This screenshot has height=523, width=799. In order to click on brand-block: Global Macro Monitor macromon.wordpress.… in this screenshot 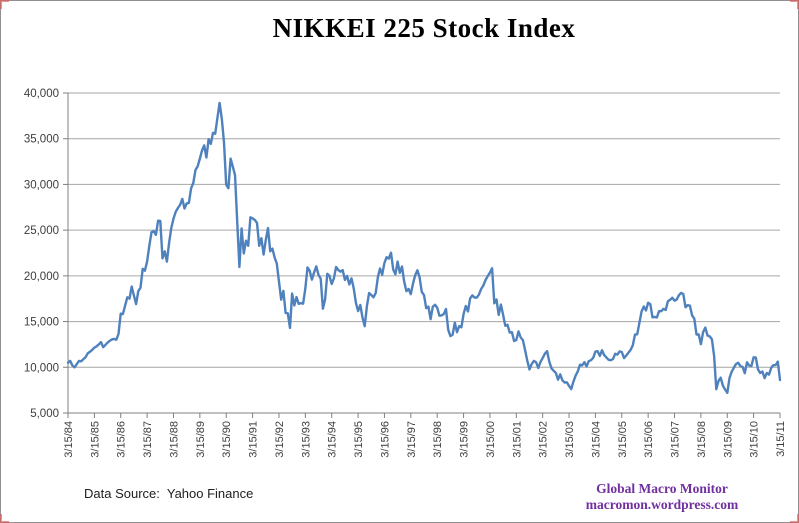, I will do `click(662, 496)`.